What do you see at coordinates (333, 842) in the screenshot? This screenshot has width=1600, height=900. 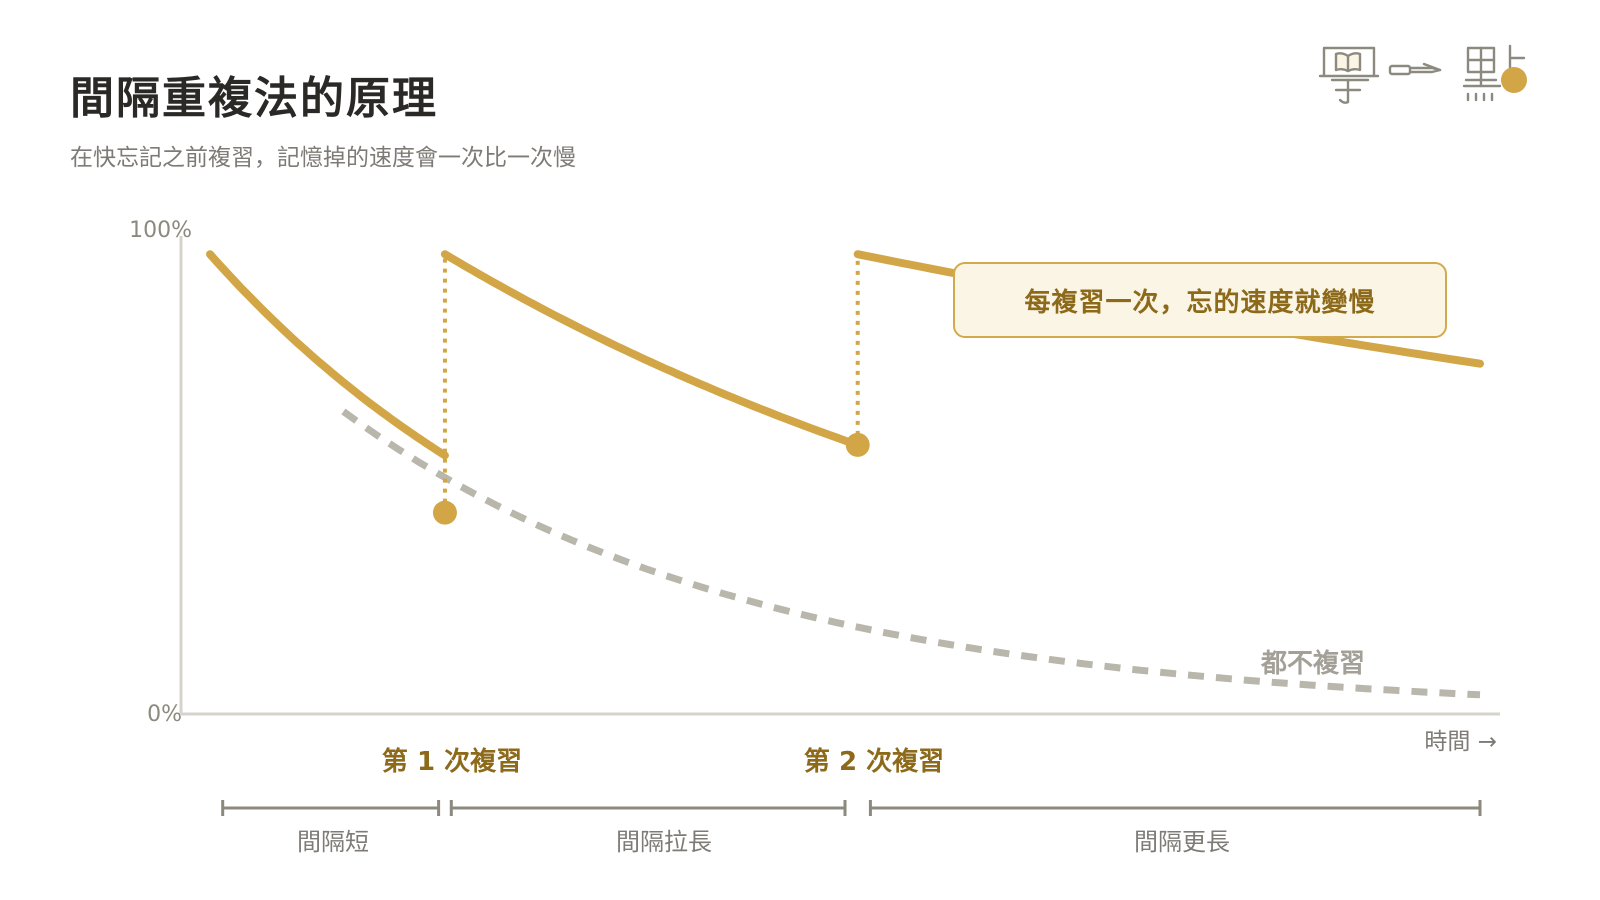 I see `interval-label-short: 間隔短` at bounding box center [333, 842].